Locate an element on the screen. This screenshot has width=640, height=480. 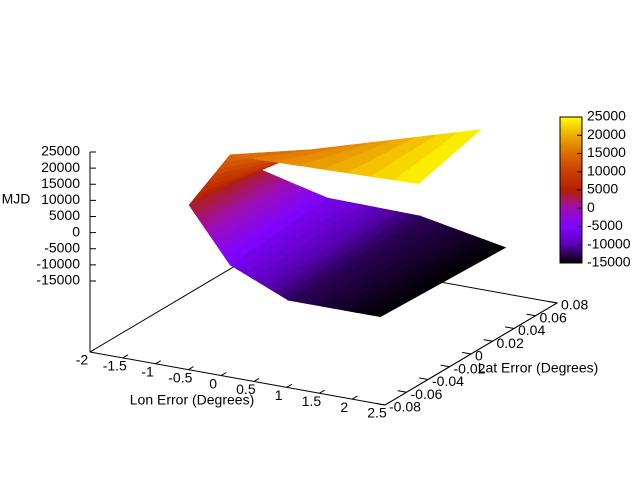
z-tick-label: -15000 is located at coordinates (58, 280).